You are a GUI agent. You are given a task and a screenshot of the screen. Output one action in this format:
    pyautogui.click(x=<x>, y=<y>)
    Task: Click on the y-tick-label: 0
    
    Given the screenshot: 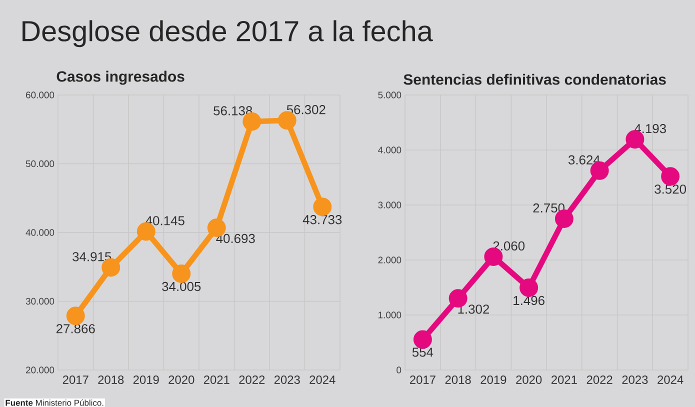 What is the action you would take?
    pyautogui.click(x=399, y=370)
    